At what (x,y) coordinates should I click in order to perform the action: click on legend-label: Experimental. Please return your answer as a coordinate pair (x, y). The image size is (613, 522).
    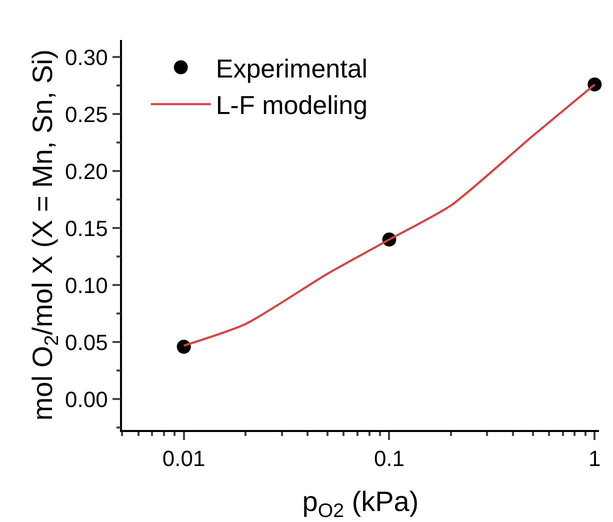
    Looking at the image, I should click on (292, 68).